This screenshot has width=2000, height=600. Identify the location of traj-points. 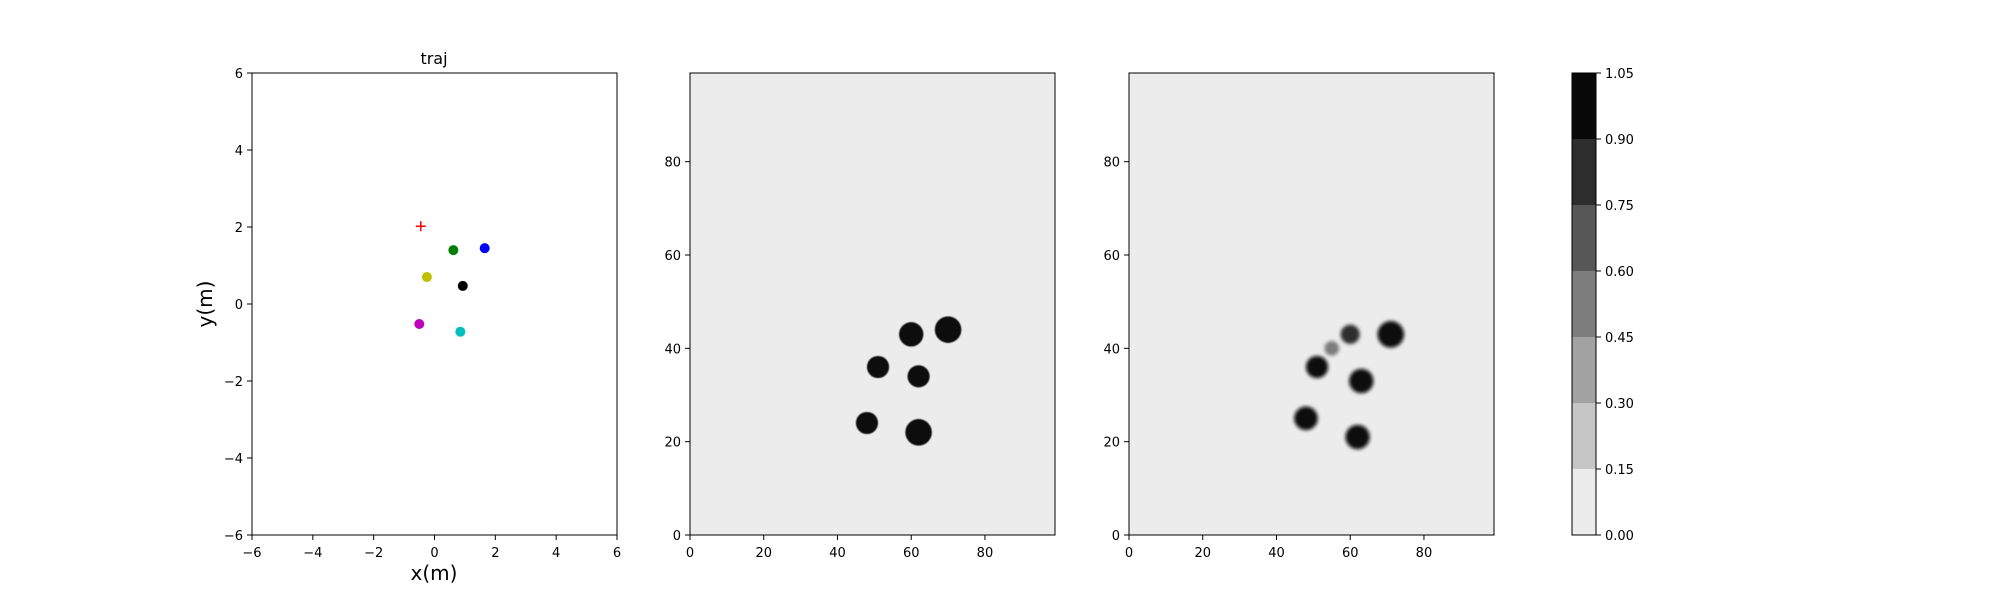
(452, 279).